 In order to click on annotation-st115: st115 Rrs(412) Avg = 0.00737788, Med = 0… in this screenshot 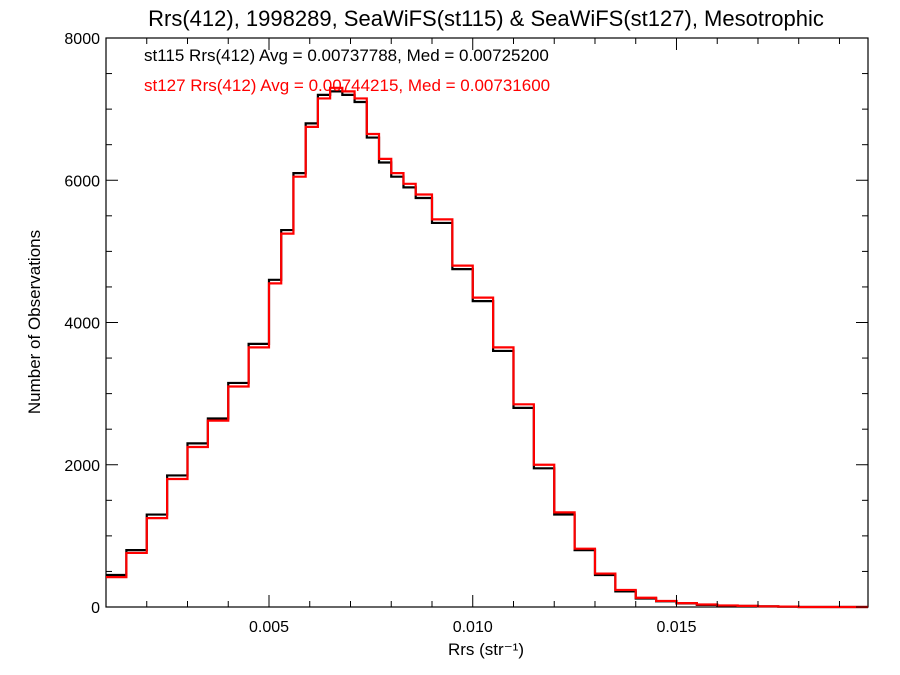, I will do `click(346, 55)`.